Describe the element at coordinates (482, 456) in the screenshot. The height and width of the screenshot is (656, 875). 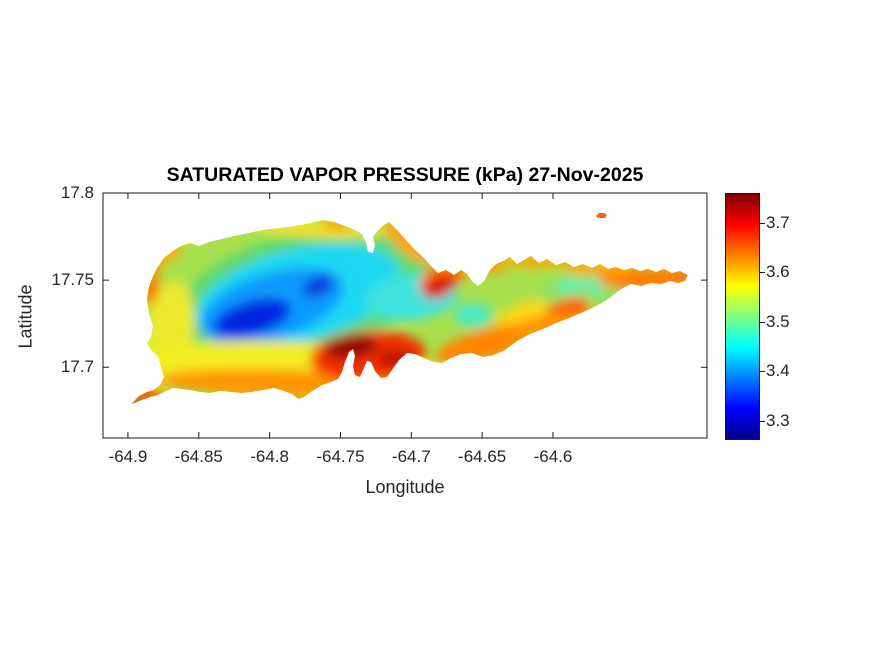
I see `x-tick-label: -64.65` at that location.